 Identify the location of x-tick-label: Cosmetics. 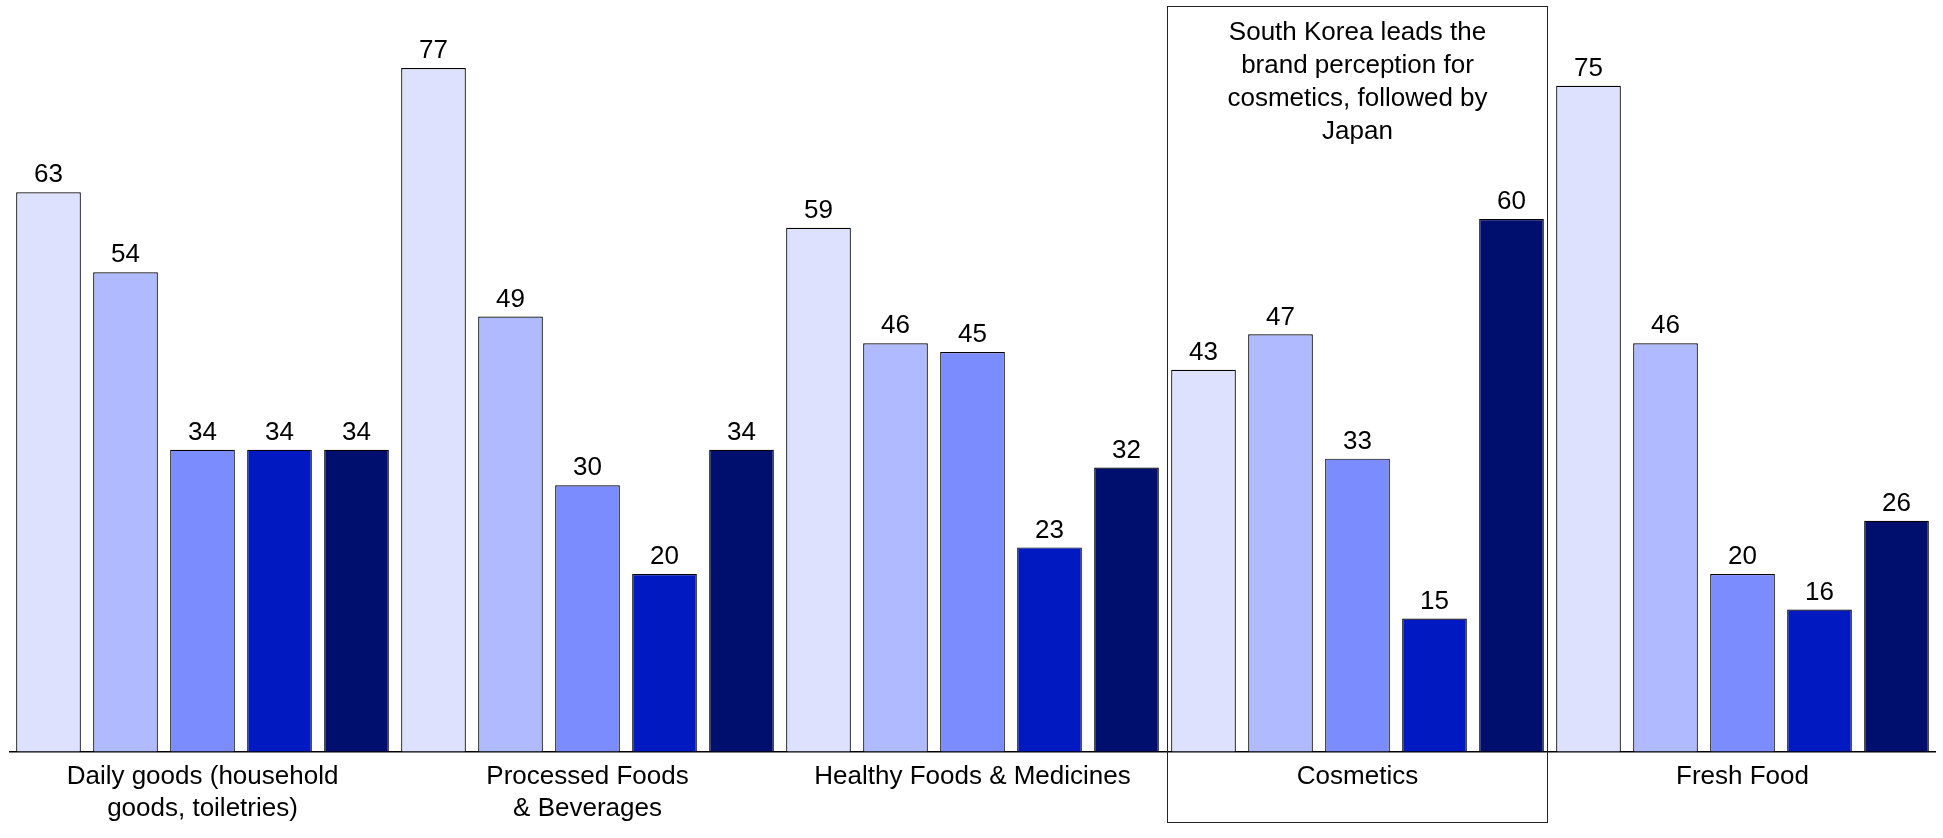
(1357, 775).